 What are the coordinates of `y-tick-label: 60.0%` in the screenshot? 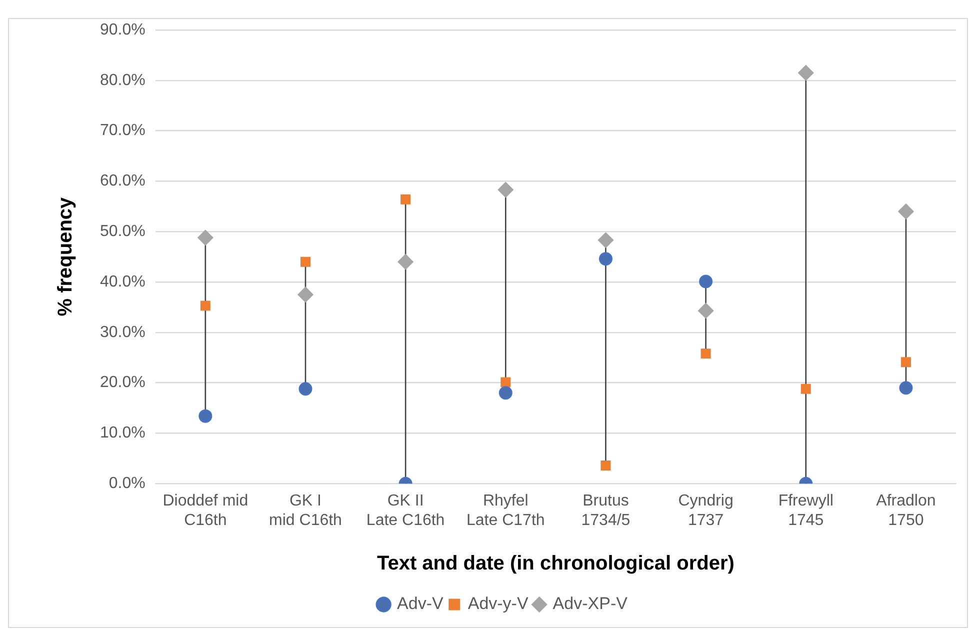 It's located at (123, 181).